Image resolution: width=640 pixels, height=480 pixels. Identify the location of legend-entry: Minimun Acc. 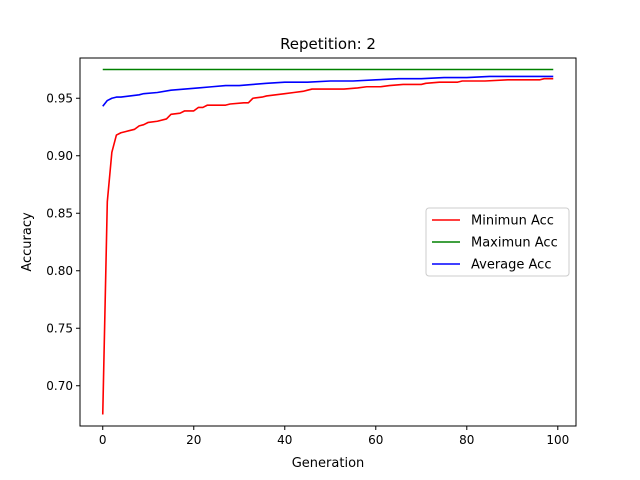
(512, 221).